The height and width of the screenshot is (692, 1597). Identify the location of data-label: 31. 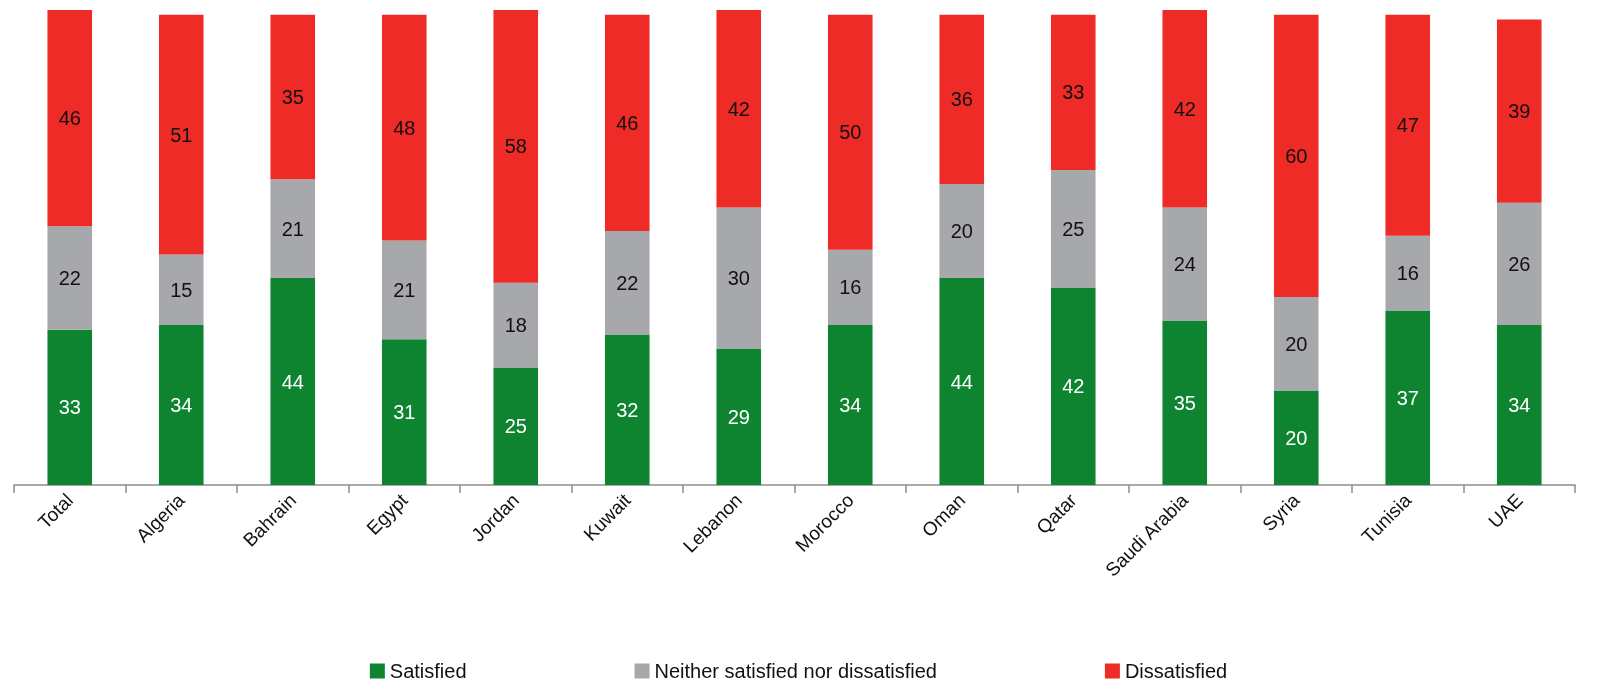
(404, 412).